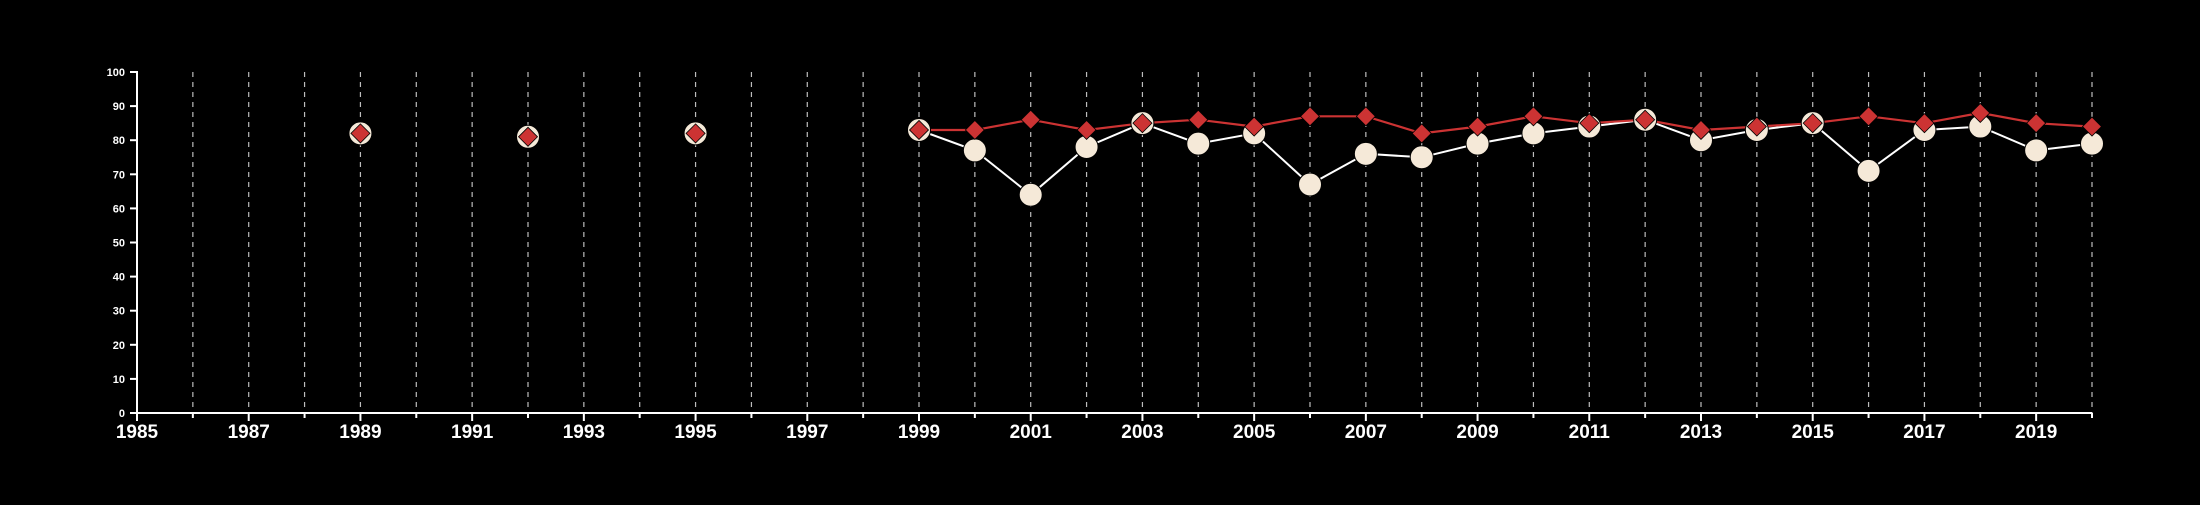  I want to click on x-tick-label-2017: 2017, so click(1924, 432).